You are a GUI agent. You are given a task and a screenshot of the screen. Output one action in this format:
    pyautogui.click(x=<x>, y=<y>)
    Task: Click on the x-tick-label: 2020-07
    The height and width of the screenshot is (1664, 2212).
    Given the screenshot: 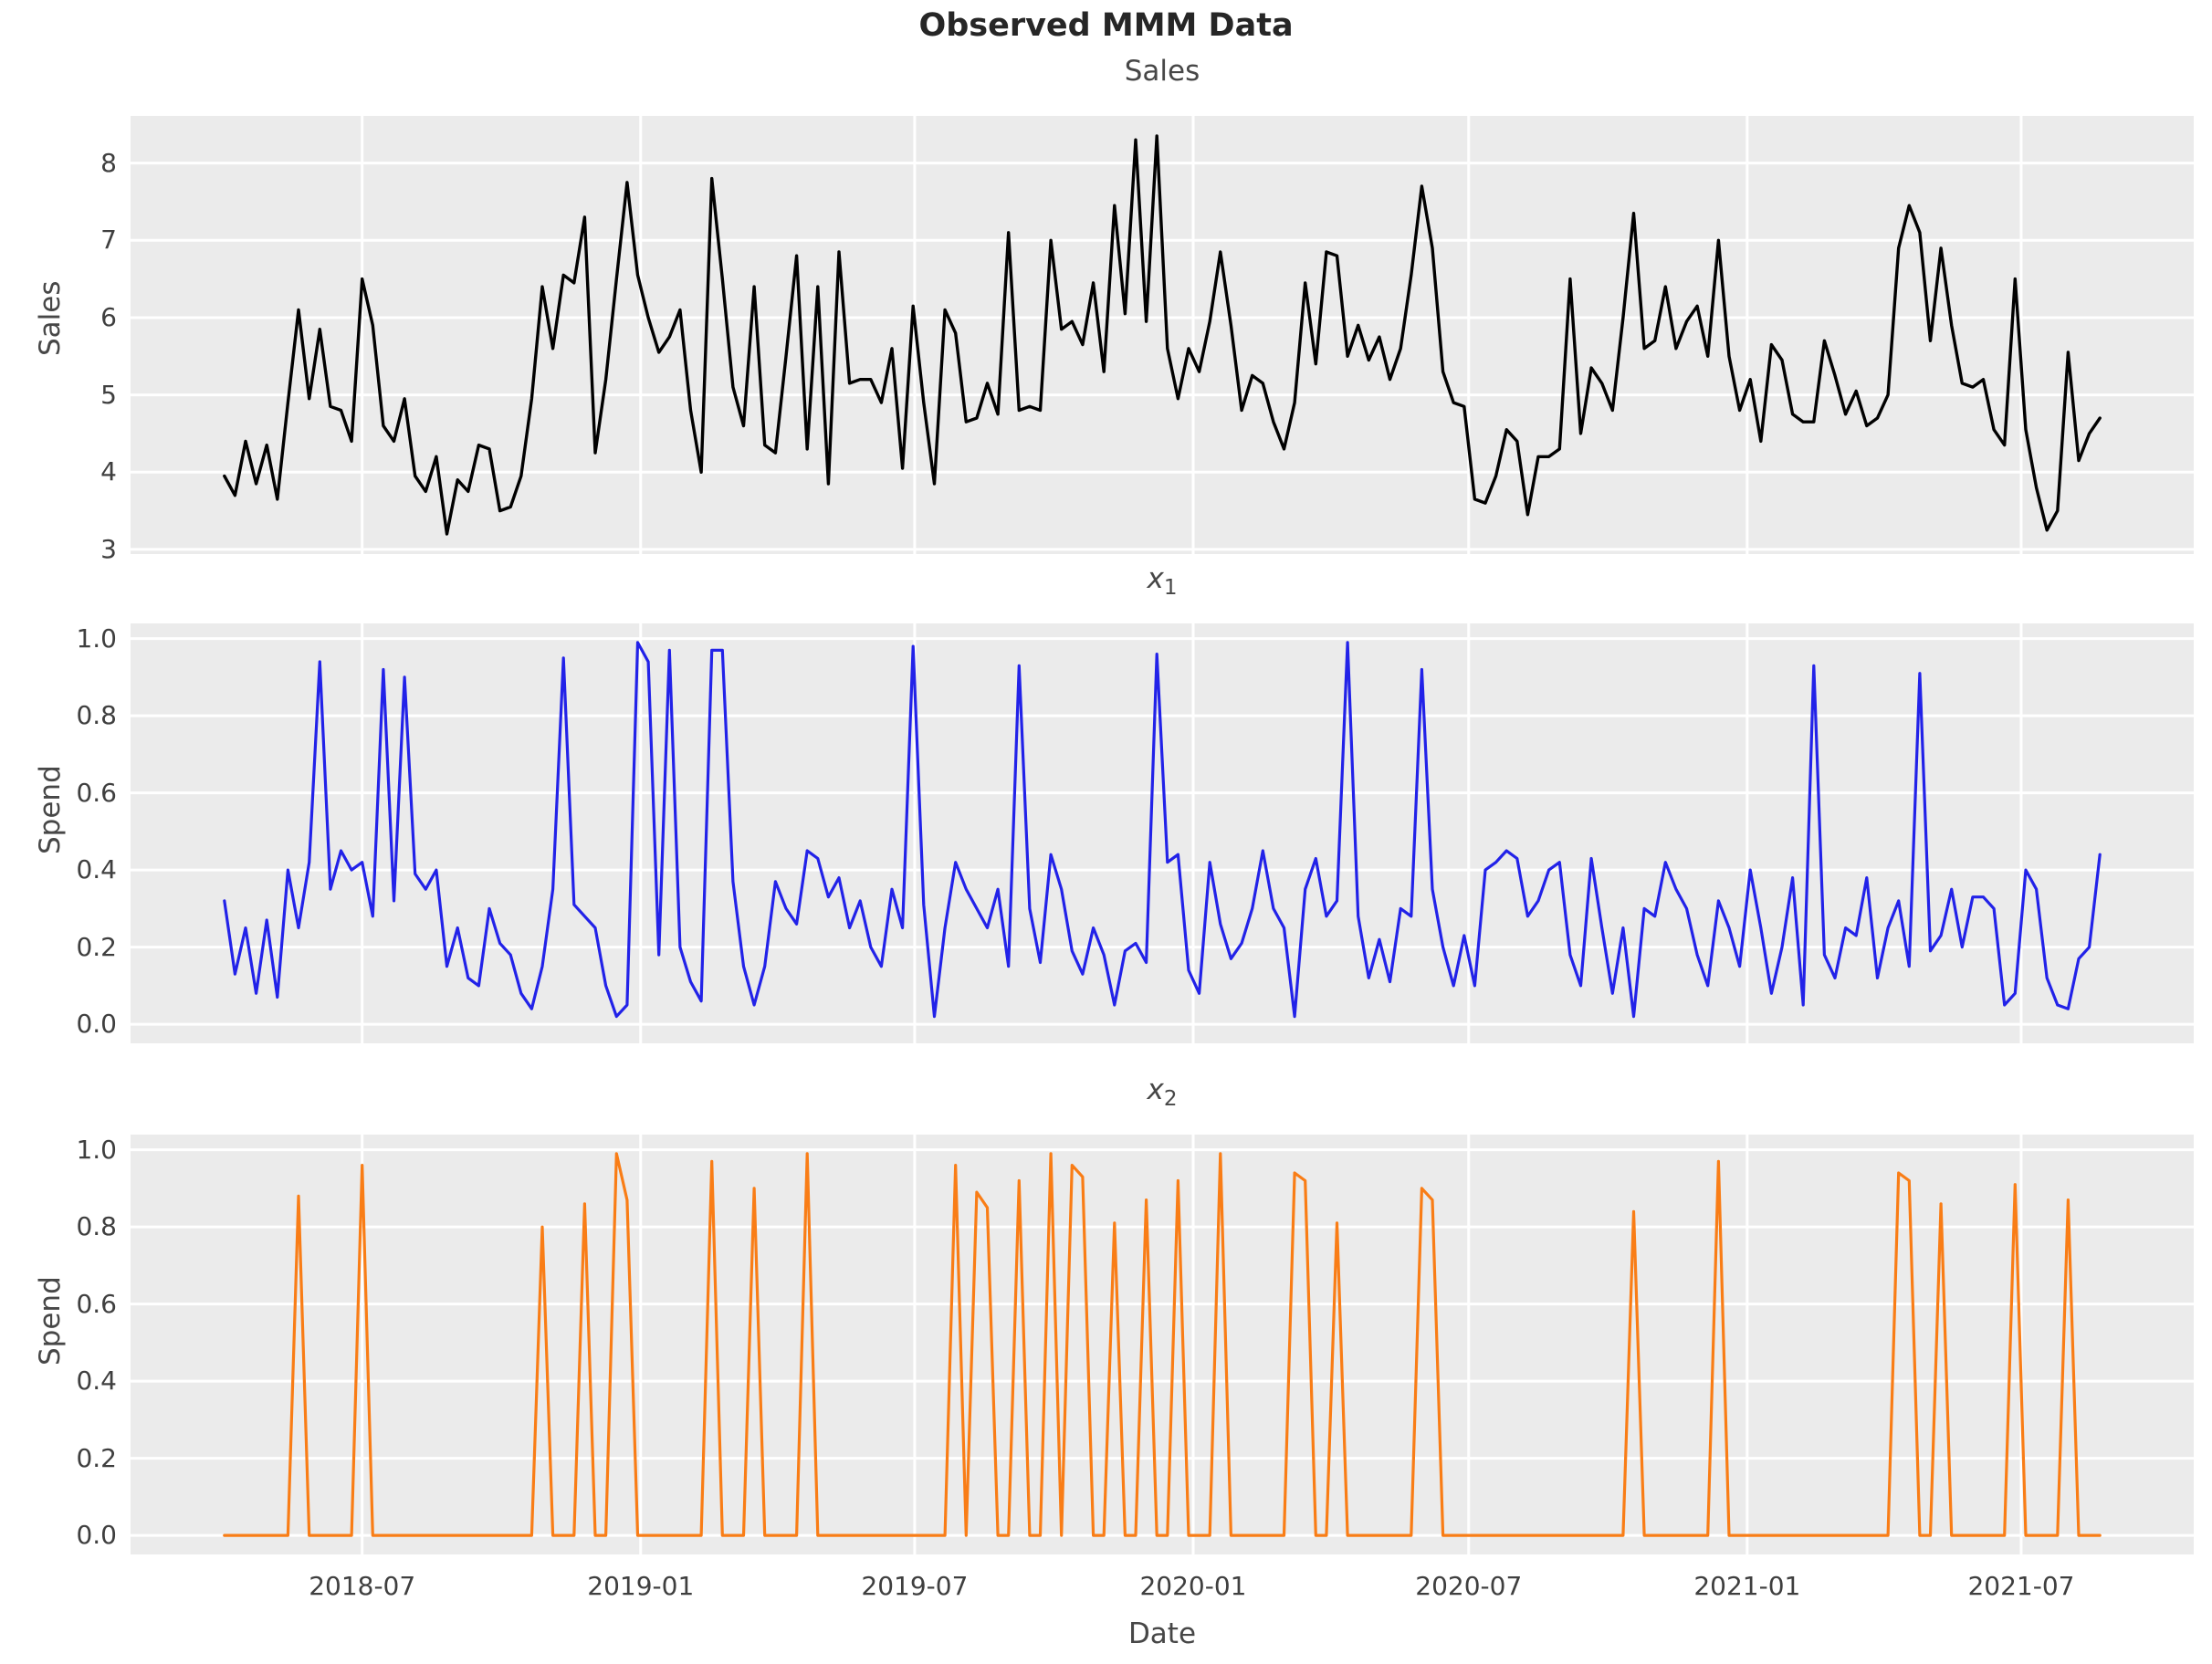 What is the action you would take?
    pyautogui.click(x=1469, y=1586)
    